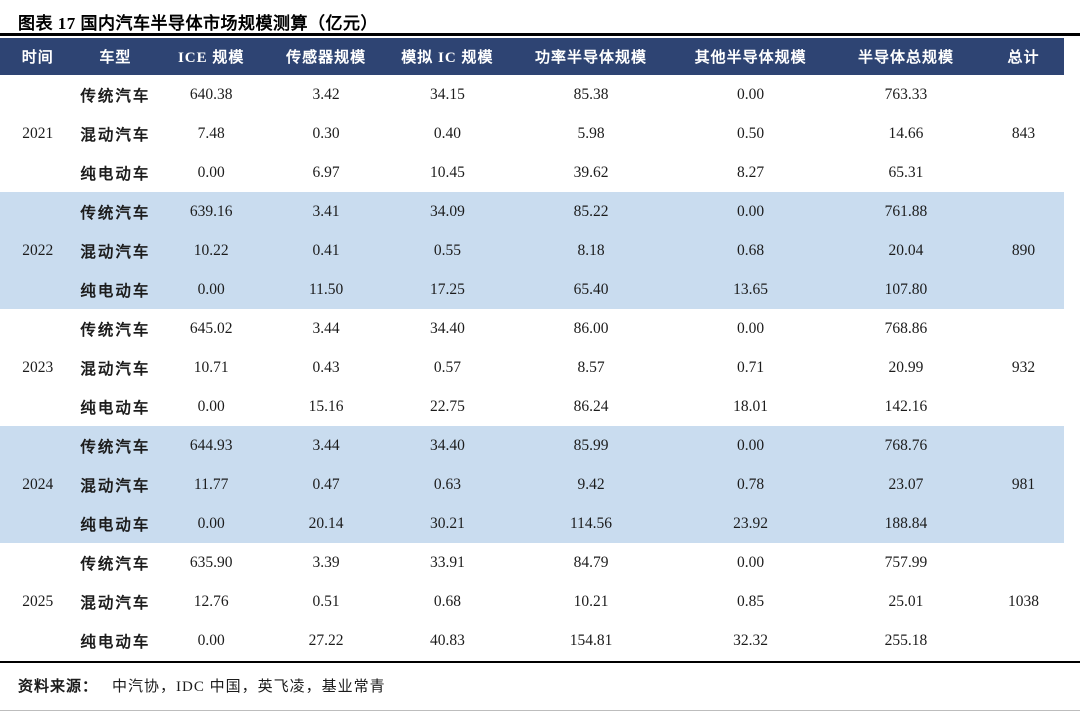  What do you see at coordinates (591, 328) in the screenshot?
I see `value-cell: 86.00` at bounding box center [591, 328].